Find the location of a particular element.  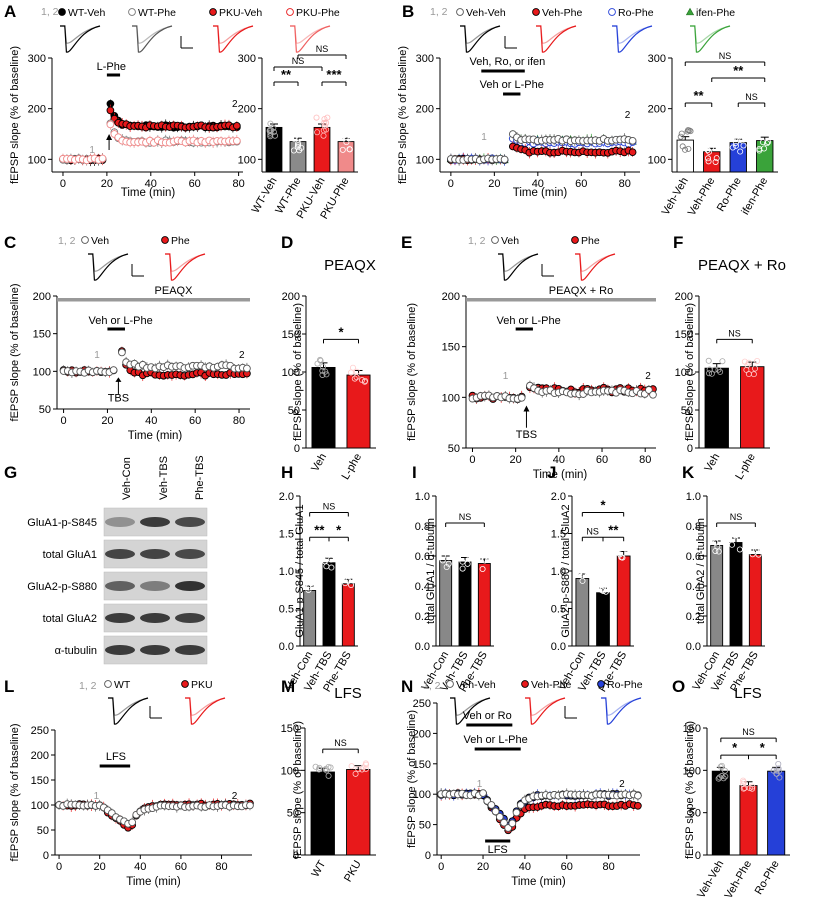

panel-title: PEAQX is located at coordinates (350, 265).